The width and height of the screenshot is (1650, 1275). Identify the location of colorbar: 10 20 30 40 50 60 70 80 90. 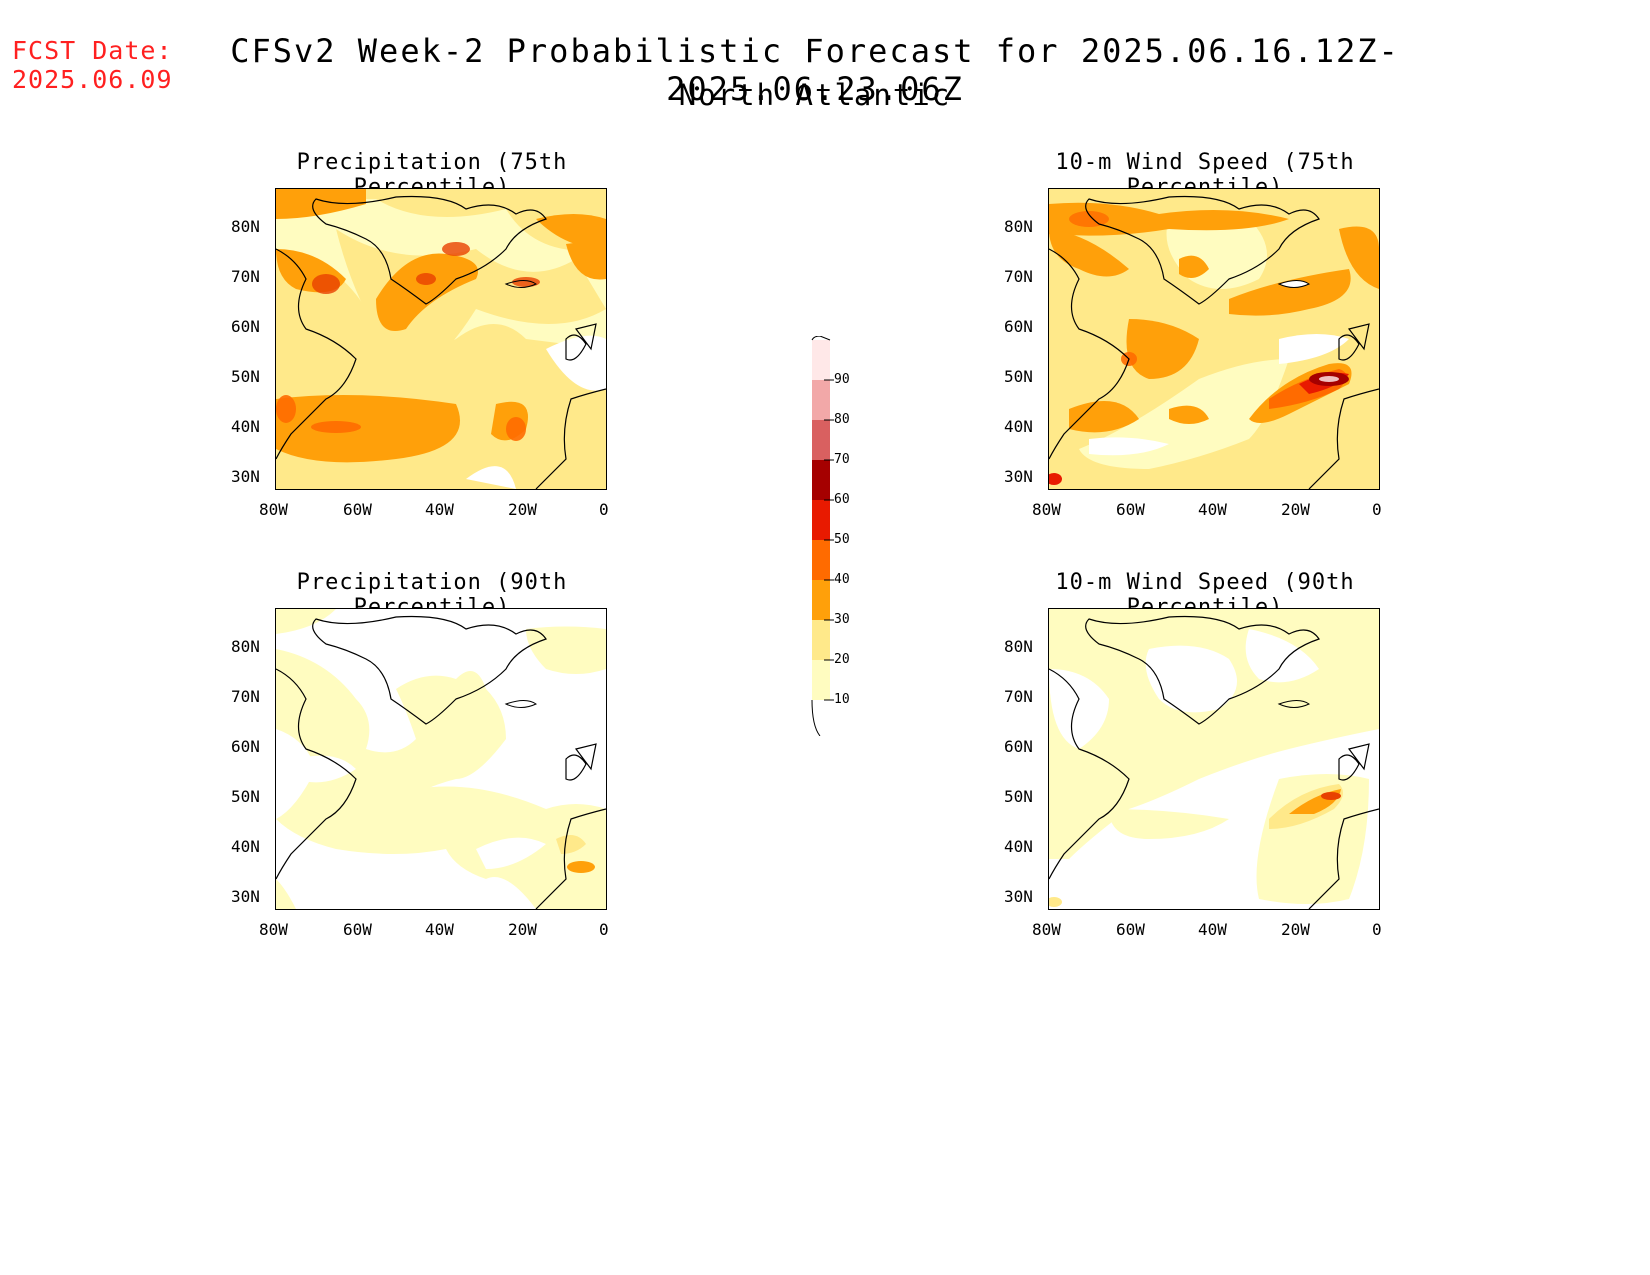
(840, 536).